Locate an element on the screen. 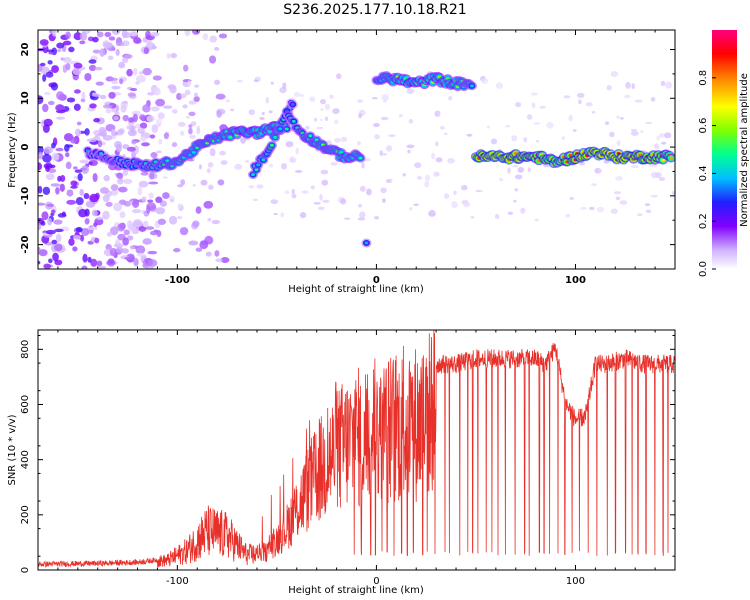 The width and height of the screenshot is (750, 600). x-tick-label: 100 is located at coordinates (575, 581).